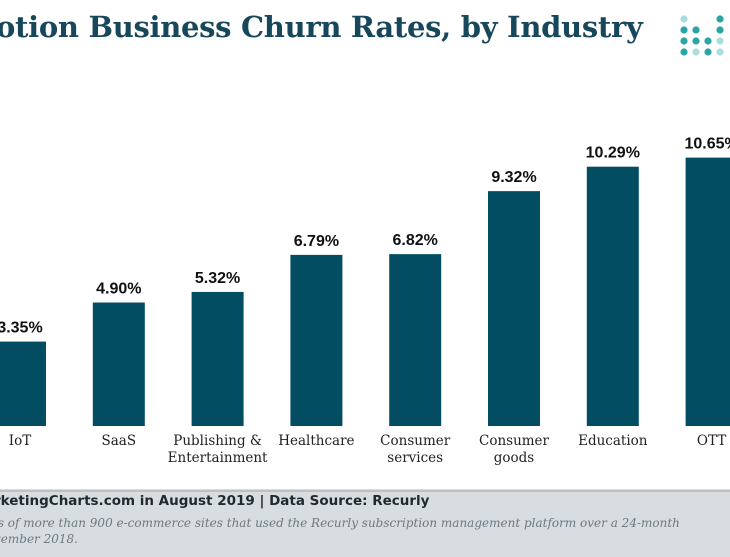 The width and height of the screenshot is (730, 557). I want to click on category-label-3: Healthcare, so click(316, 441).